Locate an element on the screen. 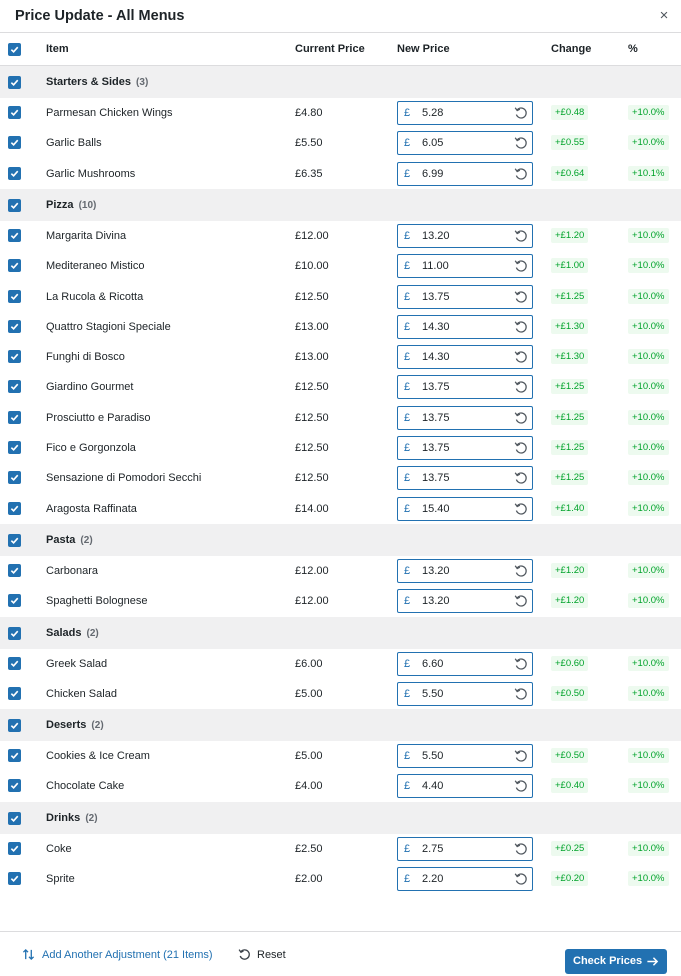 This screenshot has width=681, height=976. new-price-value: 2.75 is located at coordinates (433, 849).